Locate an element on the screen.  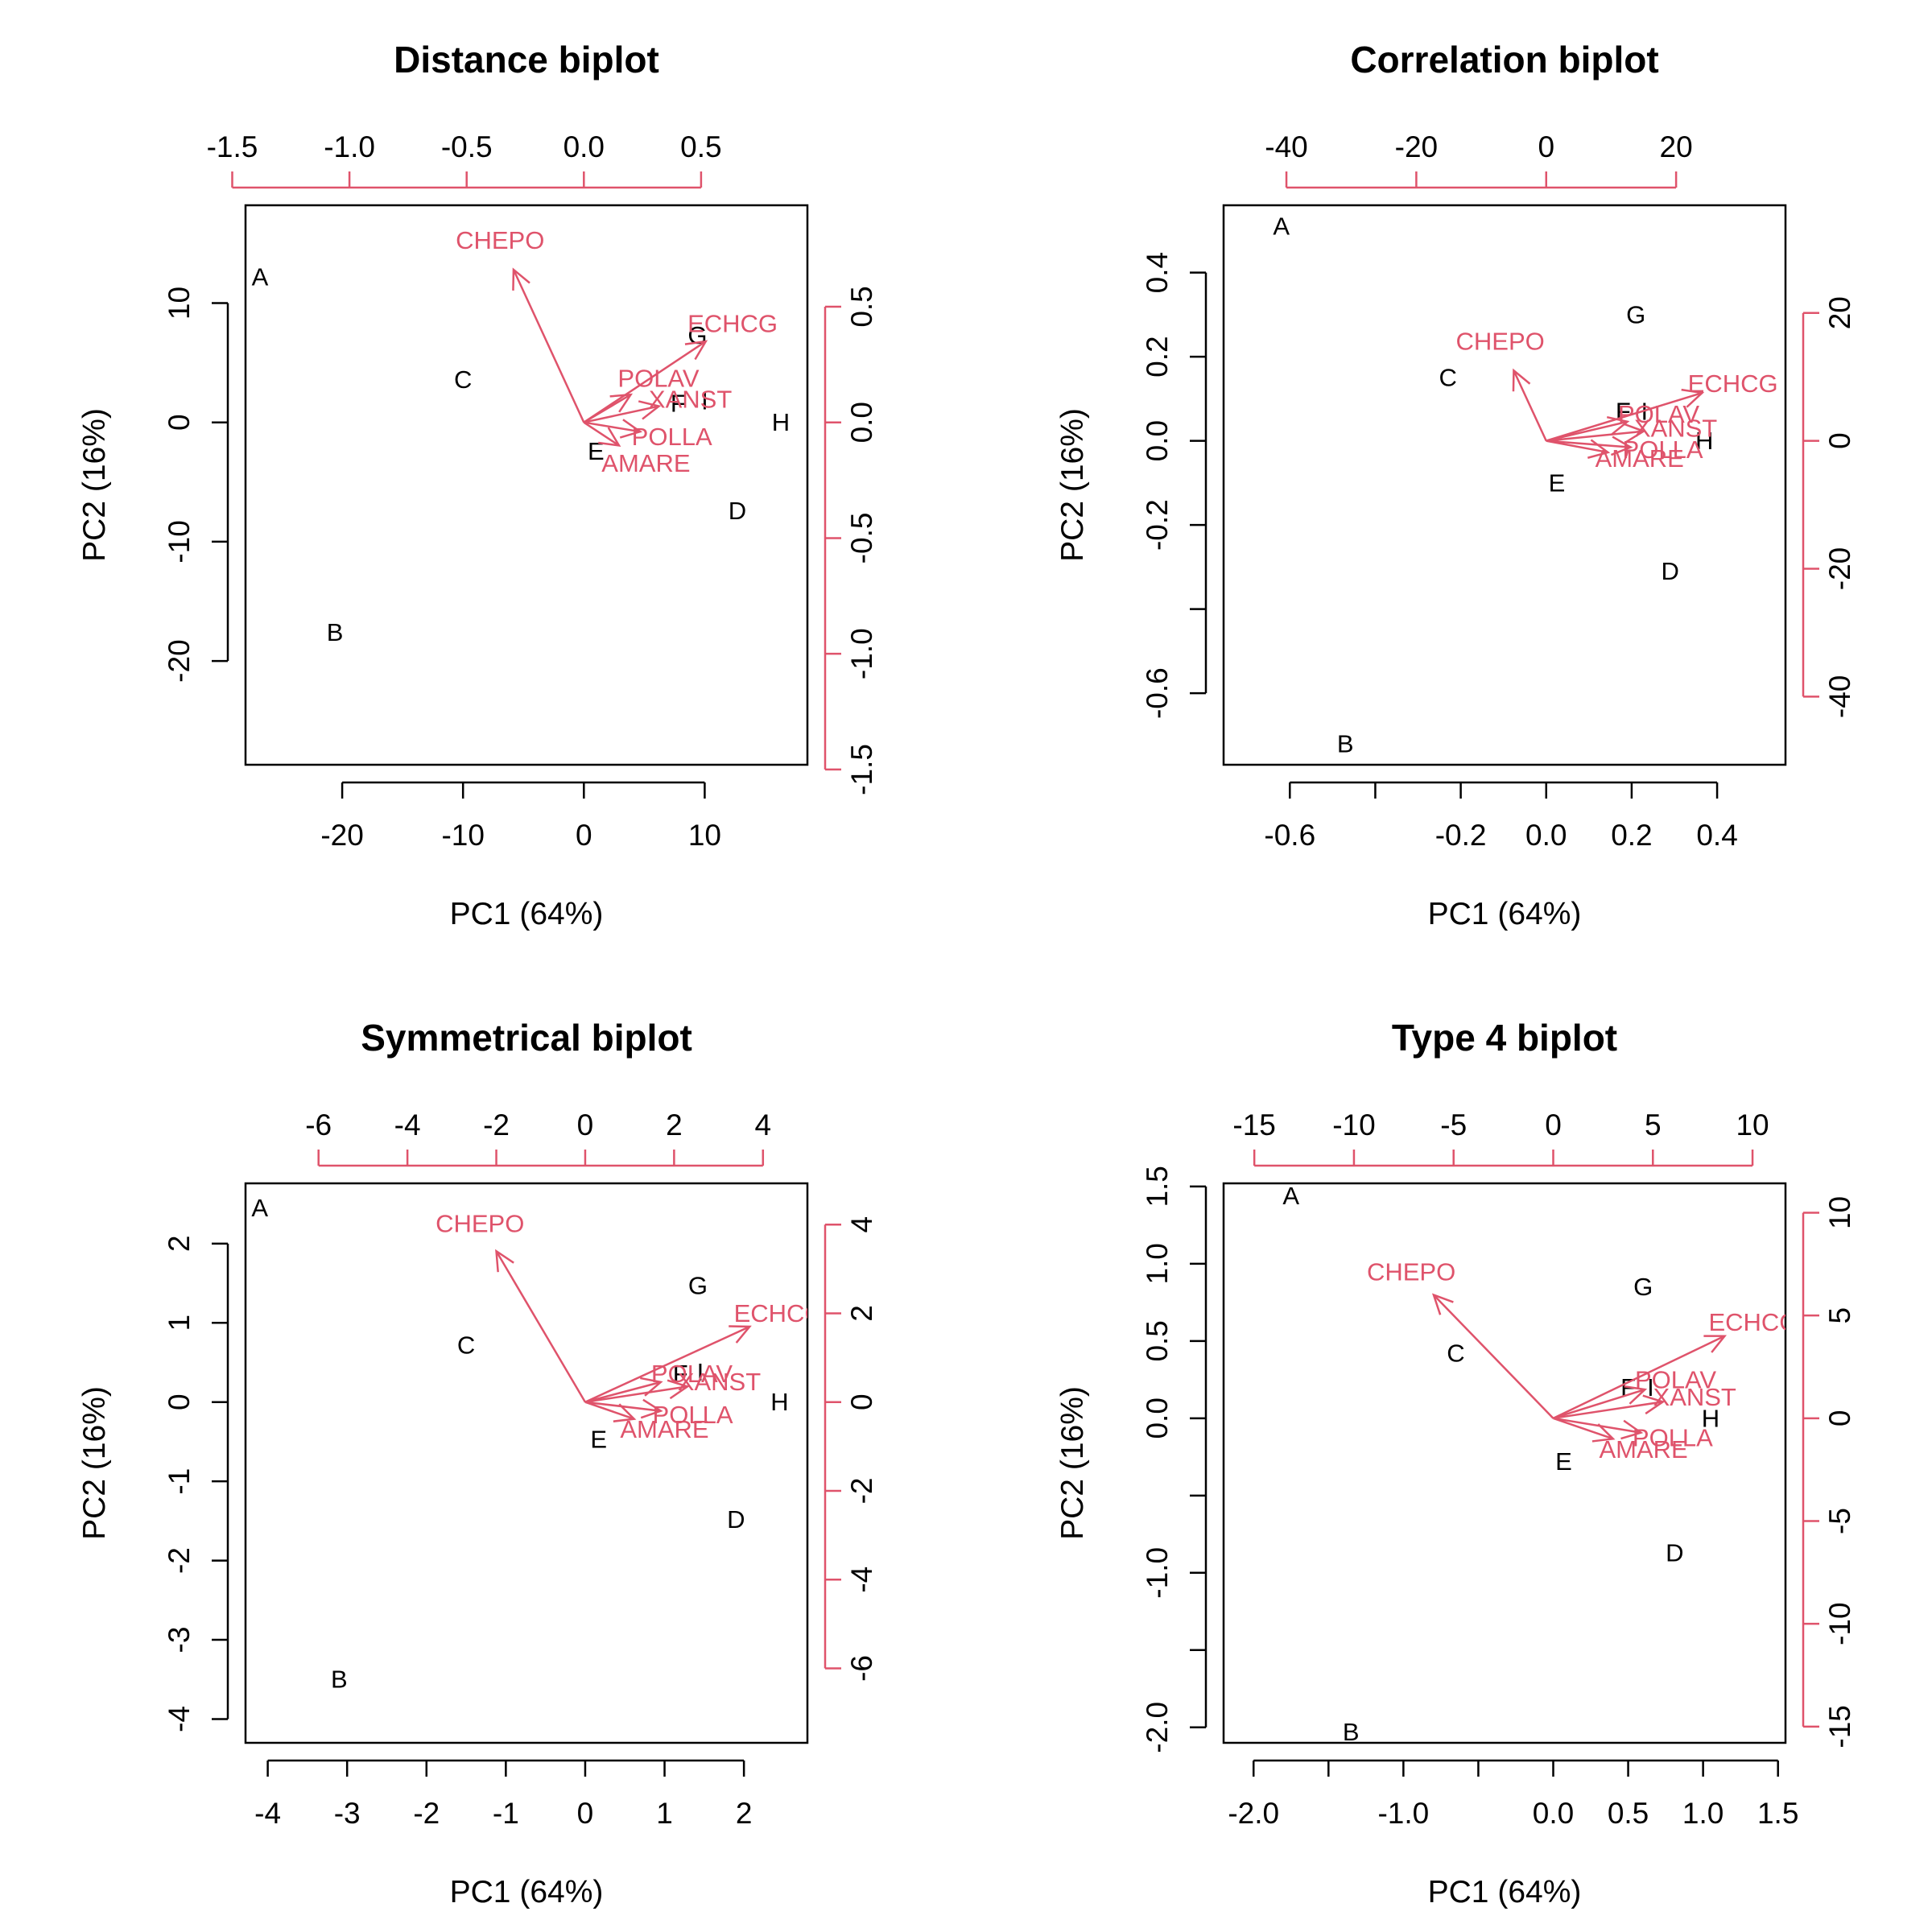
x-tick-label: -0.2 is located at coordinates (1461, 835).